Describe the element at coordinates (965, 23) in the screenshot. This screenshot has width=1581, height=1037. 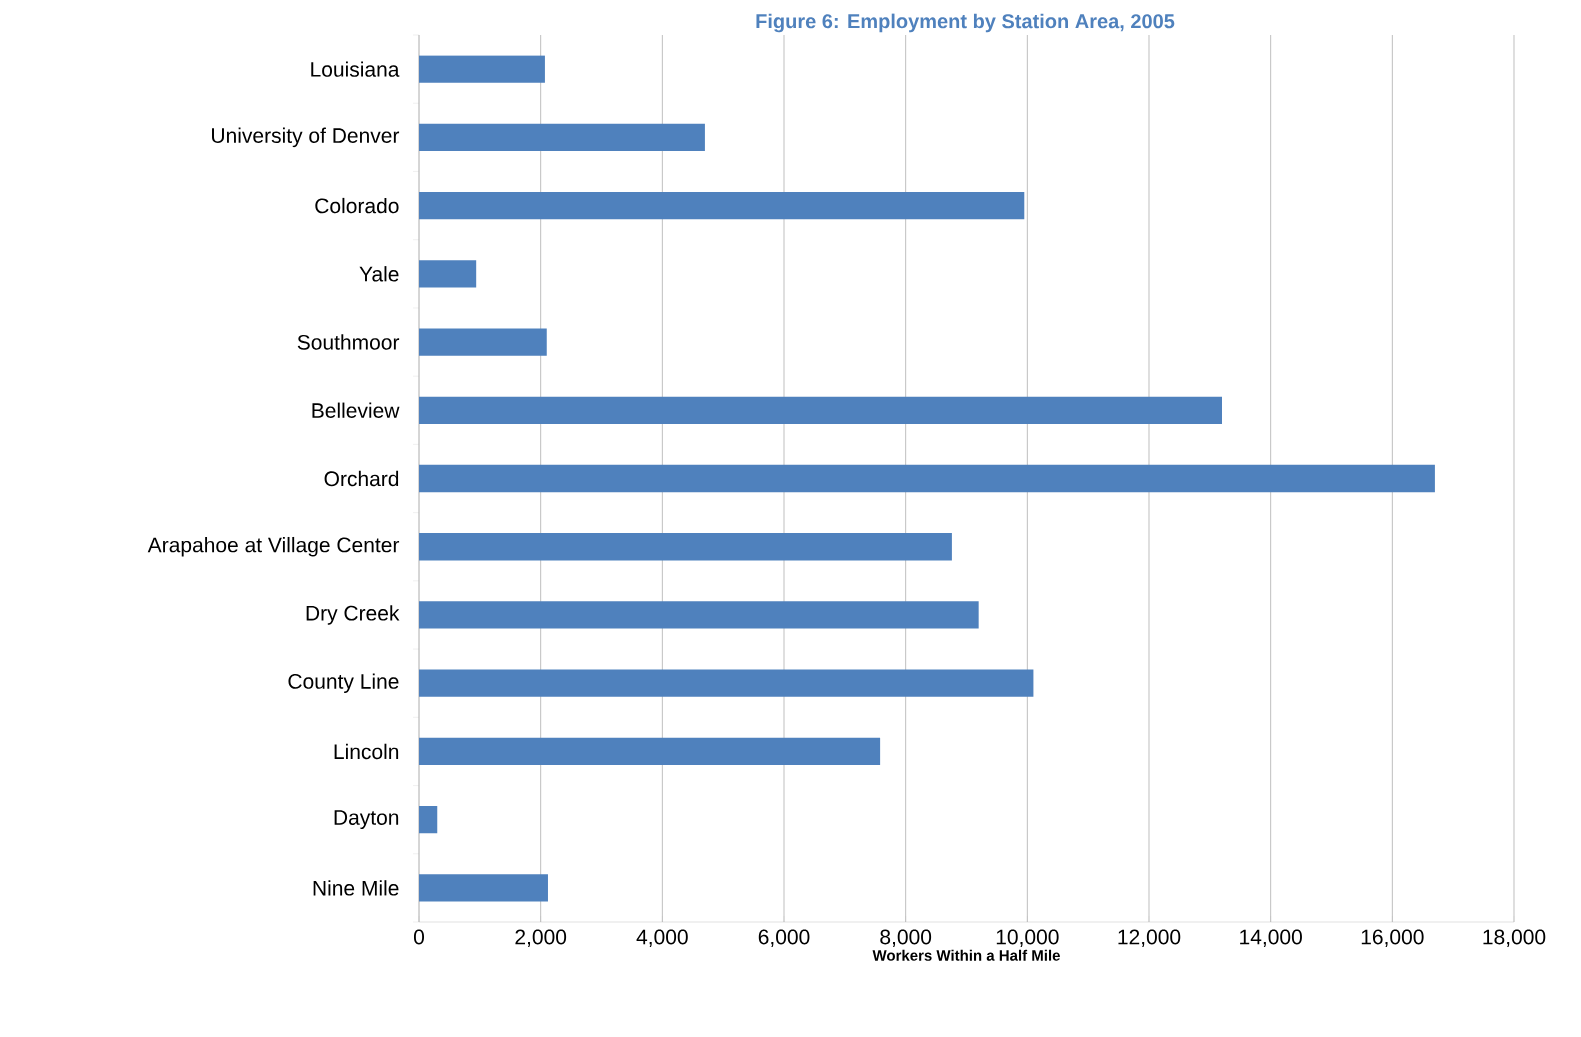
I see `chart-title: Figure 6: Employment by Station Area, 2005` at that location.